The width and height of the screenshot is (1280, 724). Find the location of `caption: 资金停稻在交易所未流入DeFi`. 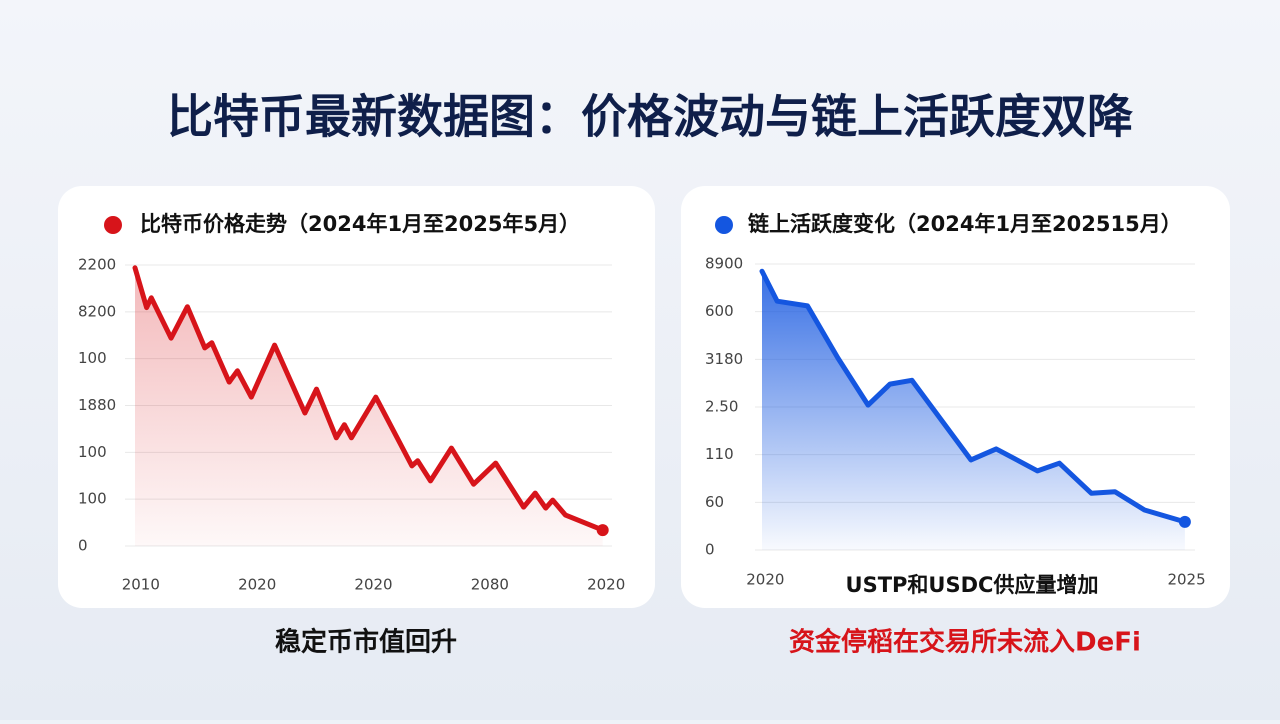

caption: 资金停稻在交易所未流入DeFi is located at coordinates (965, 642).